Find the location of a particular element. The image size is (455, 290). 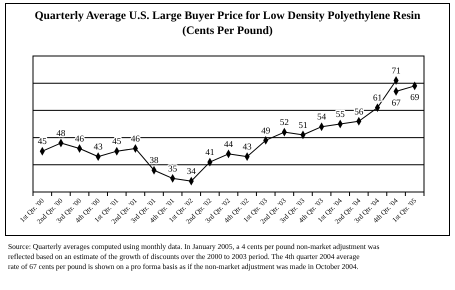

data-label: 67 is located at coordinates (397, 102).